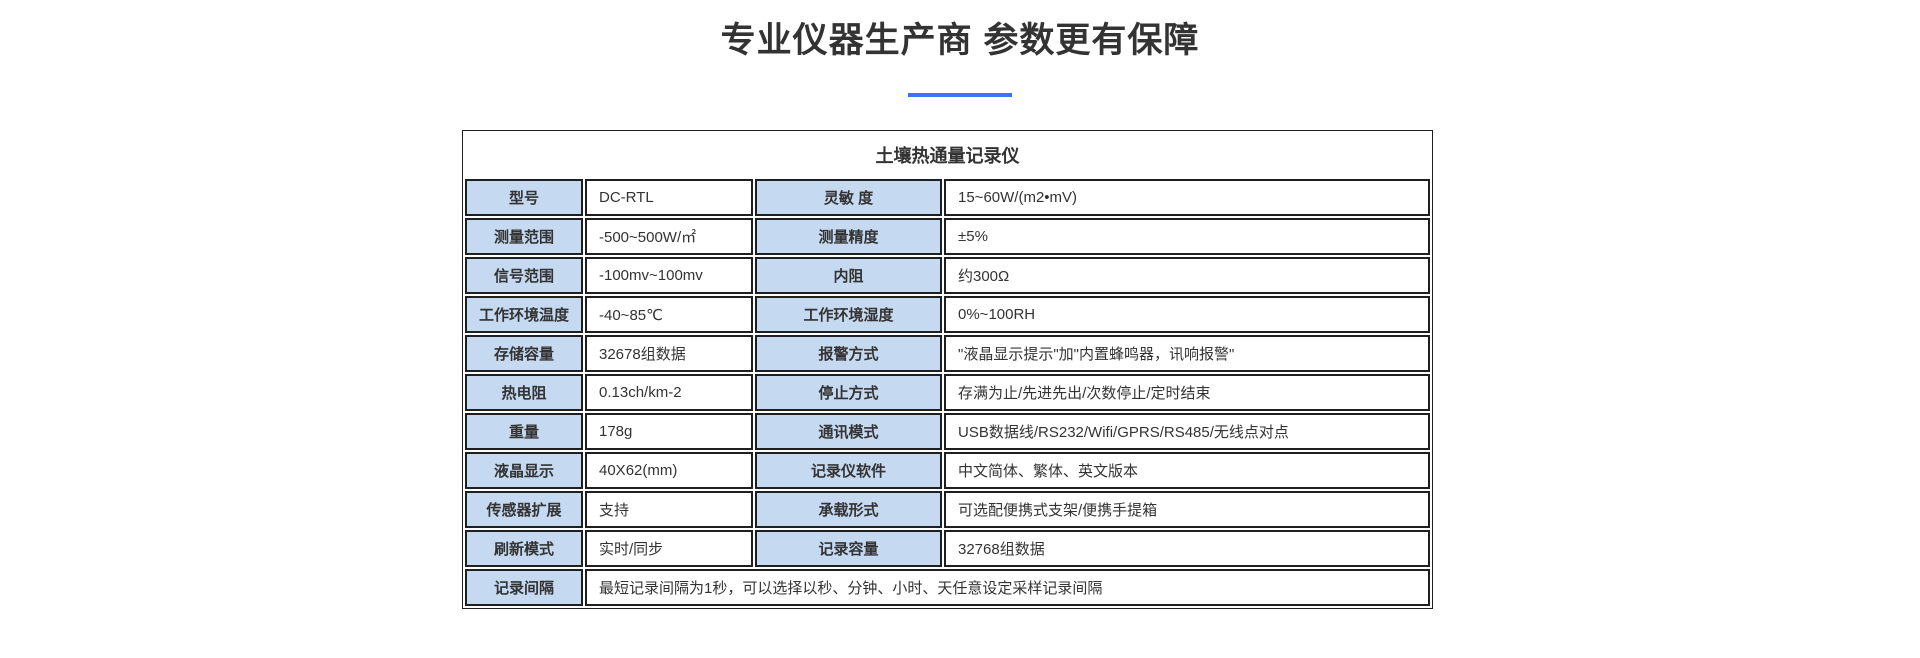 The image size is (1920, 658). I want to click on spec-value-cell: 40X62(mm), so click(669, 470).